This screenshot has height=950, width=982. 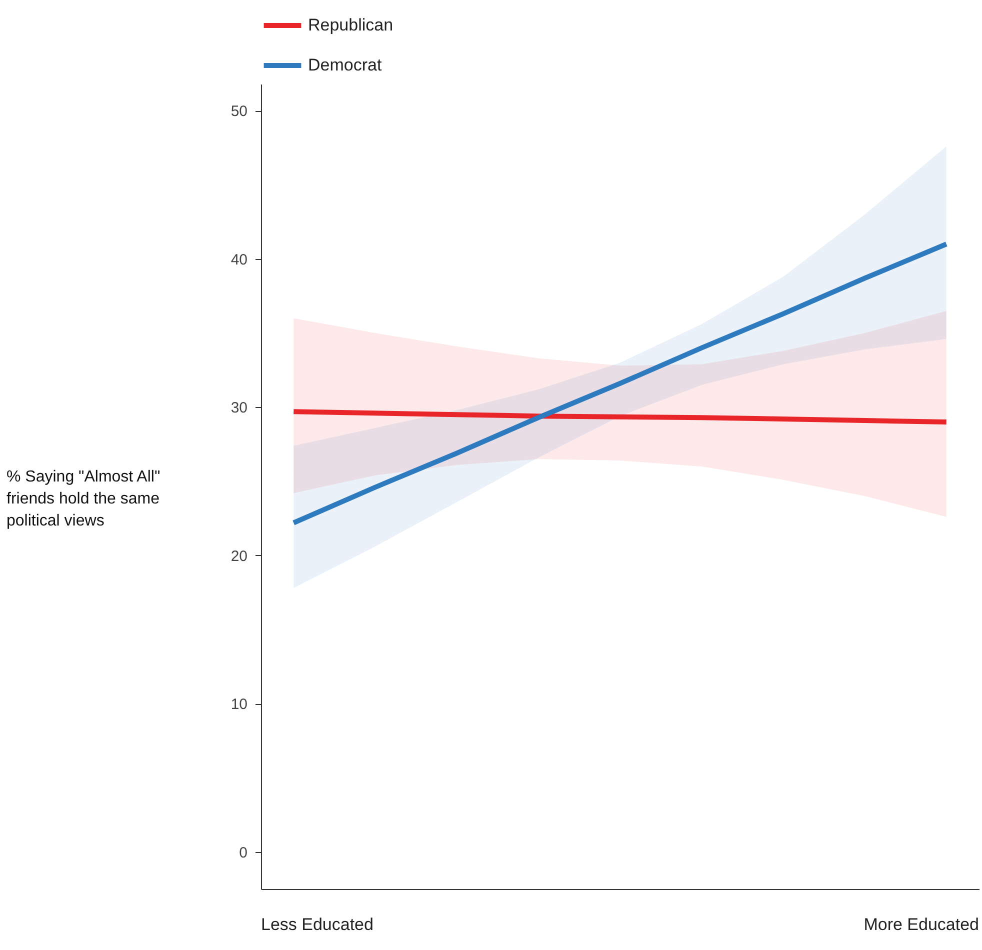 What do you see at coordinates (921, 924) in the screenshot?
I see `text: More Educated` at bounding box center [921, 924].